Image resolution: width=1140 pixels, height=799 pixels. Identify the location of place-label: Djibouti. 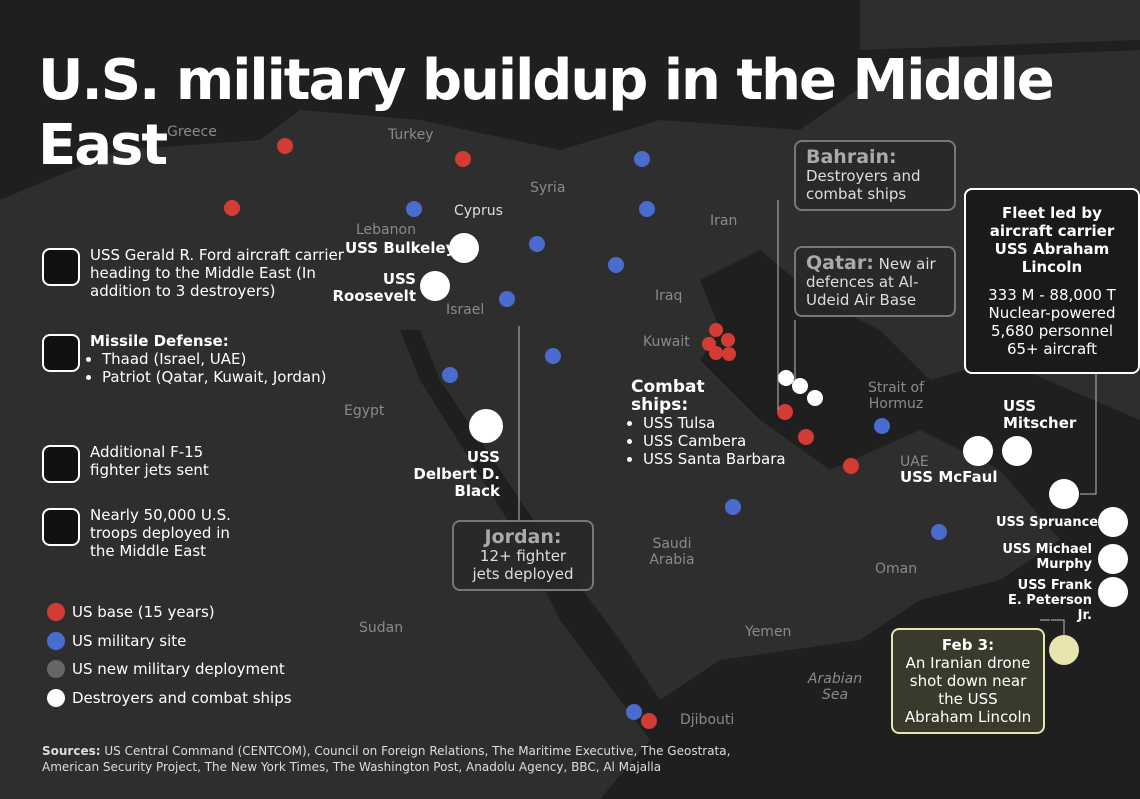
(707, 720).